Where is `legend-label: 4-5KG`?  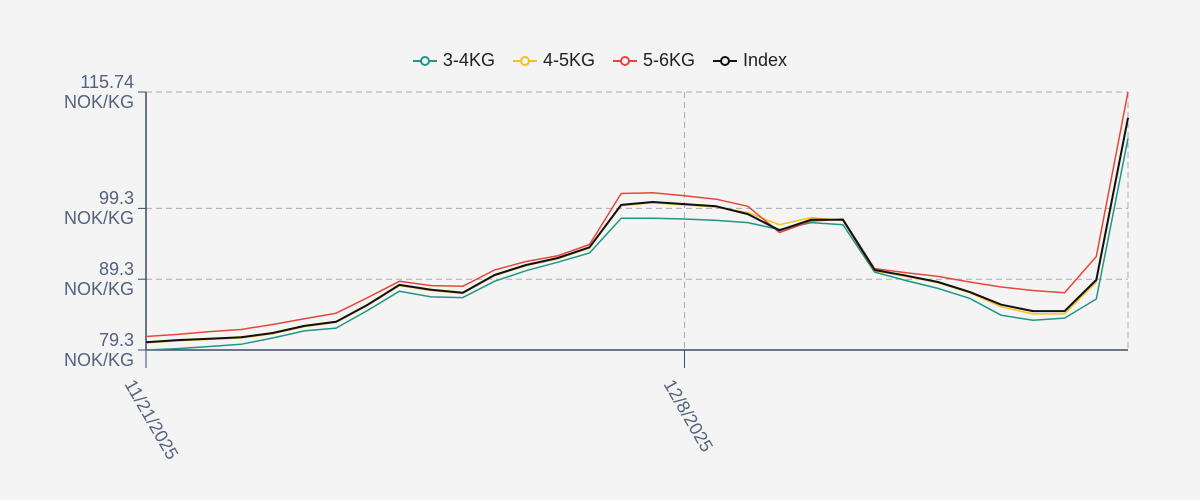
legend-label: 4-5KG is located at coordinates (568, 60).